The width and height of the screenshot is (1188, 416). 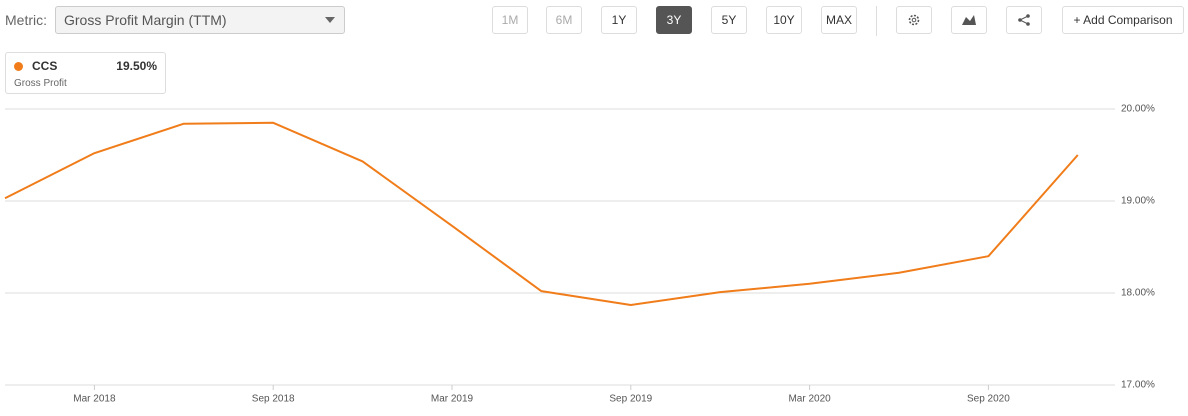 What do you see at coordinates (1138, 385) in the screenshot?
I see `y-tick-label: 17.00%` at bounding box center [1138, 385].